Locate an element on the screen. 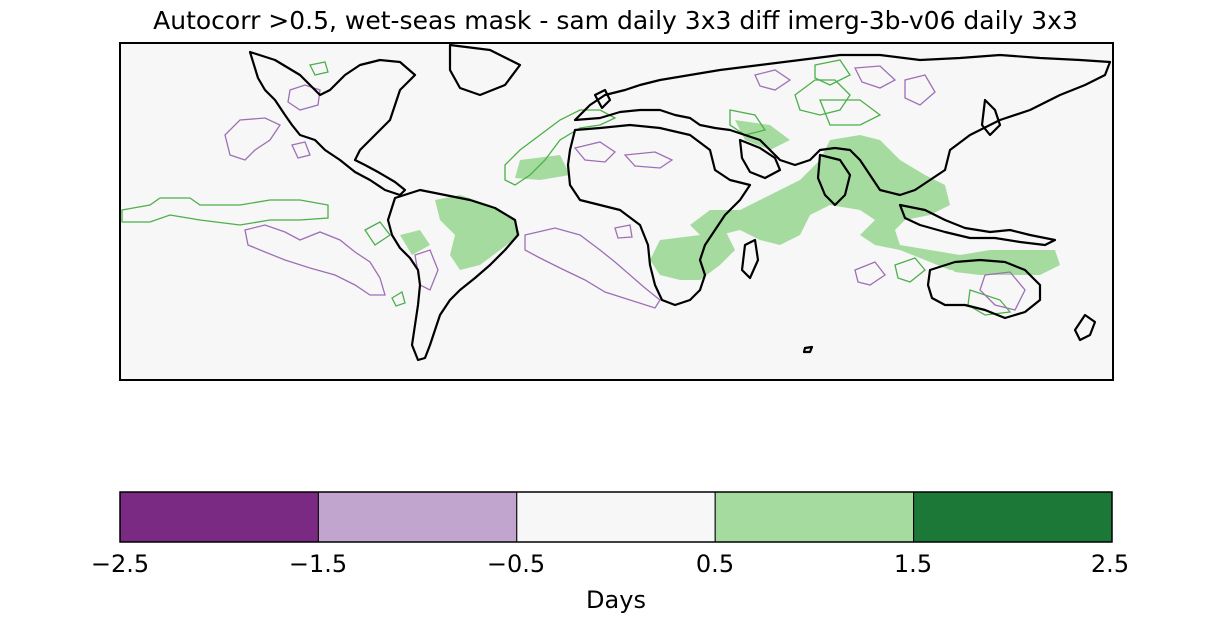  indian-neg-contour is located at coordinates (870, 273).